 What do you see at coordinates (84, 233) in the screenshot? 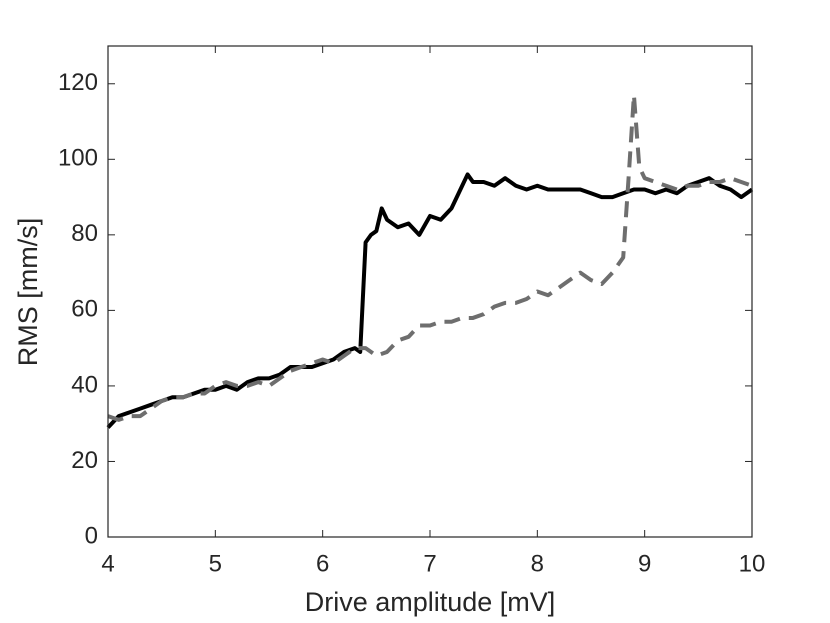
I see `y-tick-label: 80` at bounding box center [84, 233].